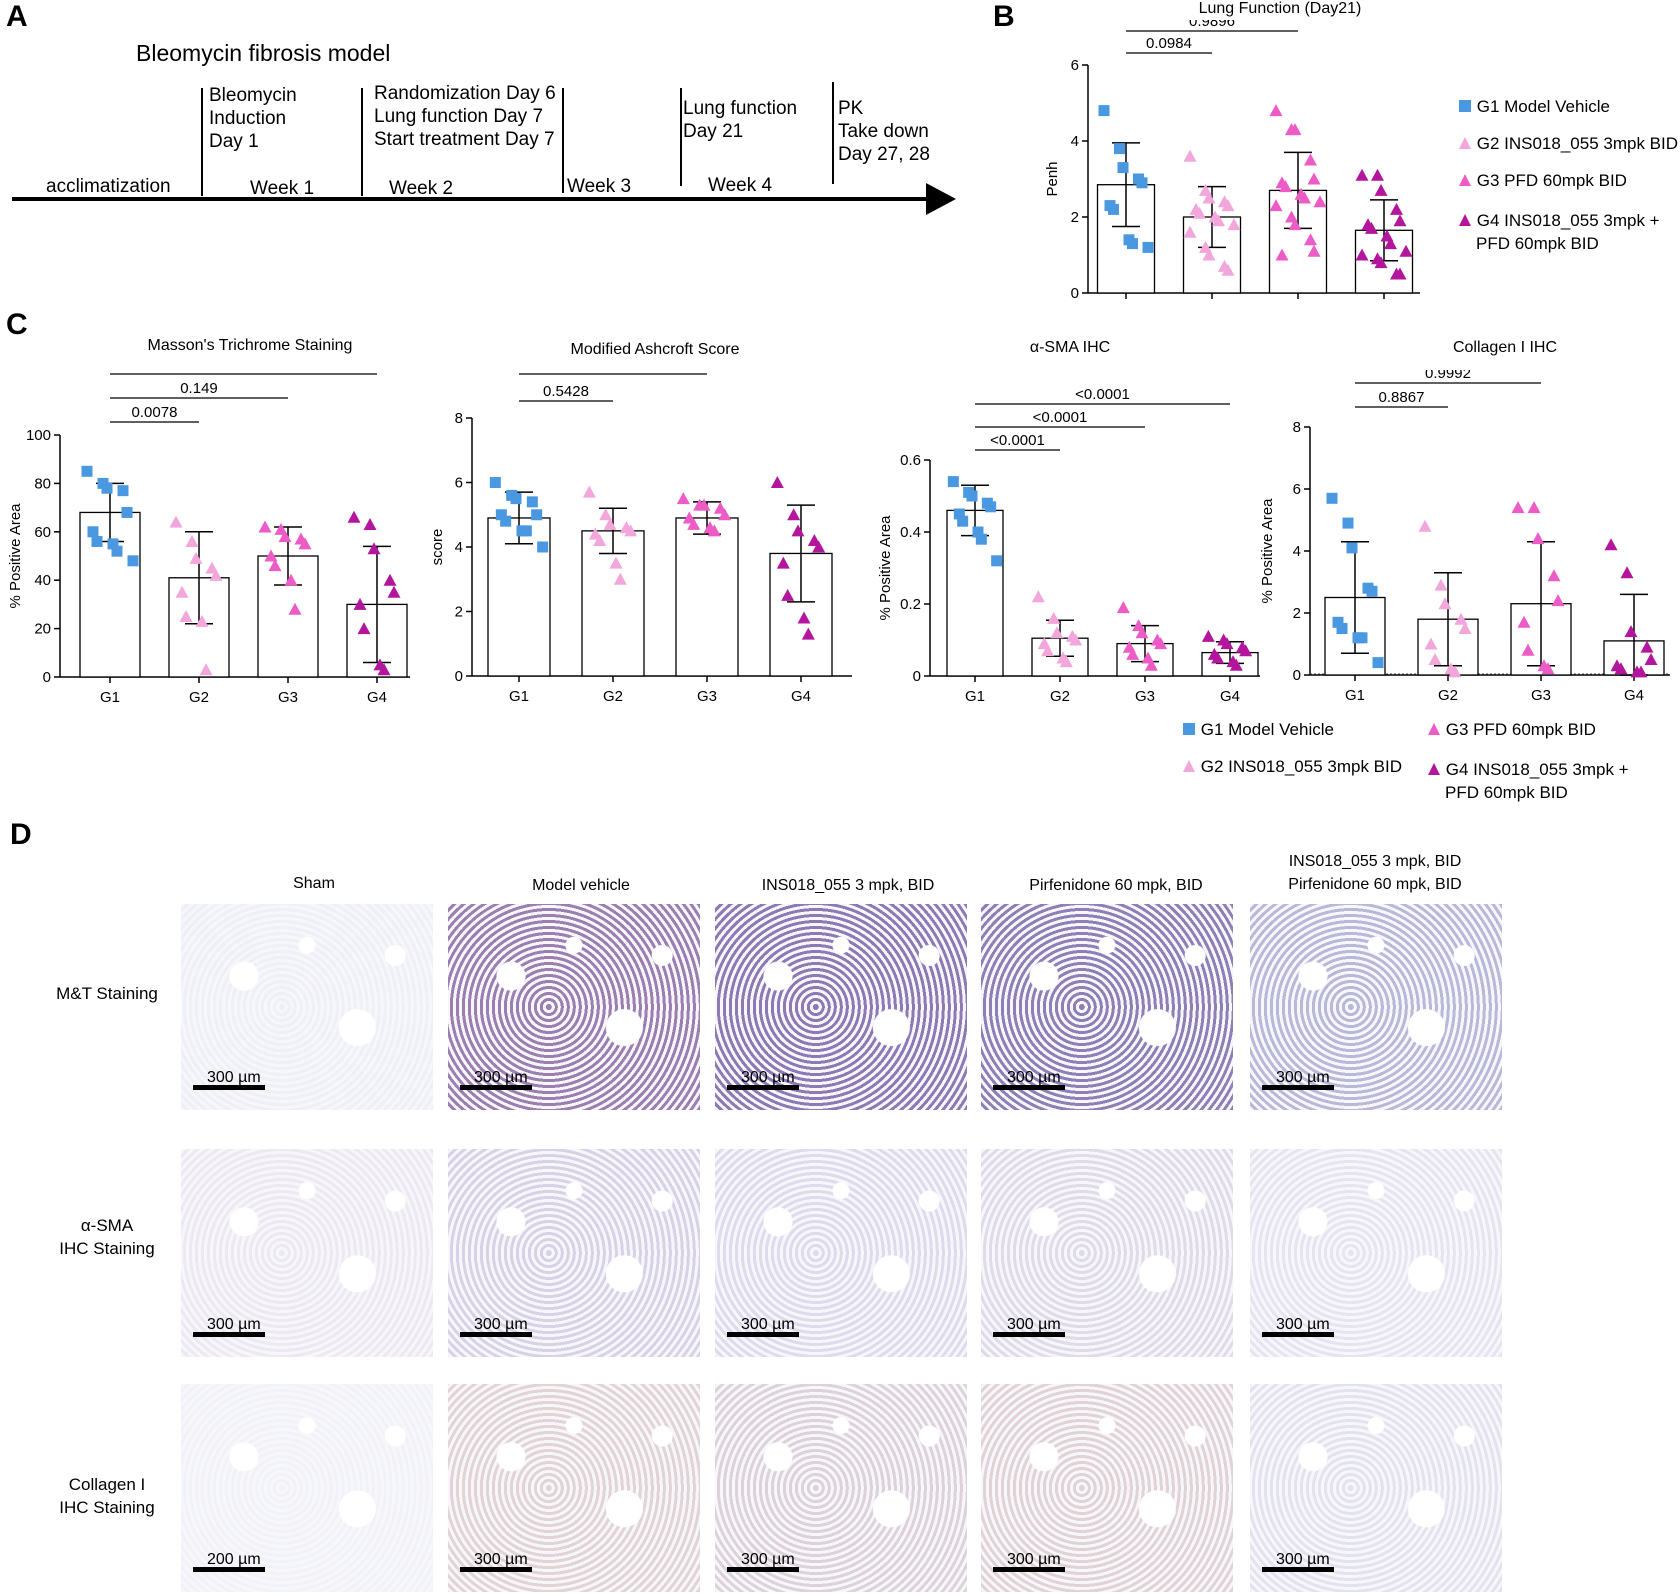 This screenshot has height=1594, width=1680. Describe the element at coordinates (566, 391) in the screenshot. I see `p-value-label: 0.5428` at that location.